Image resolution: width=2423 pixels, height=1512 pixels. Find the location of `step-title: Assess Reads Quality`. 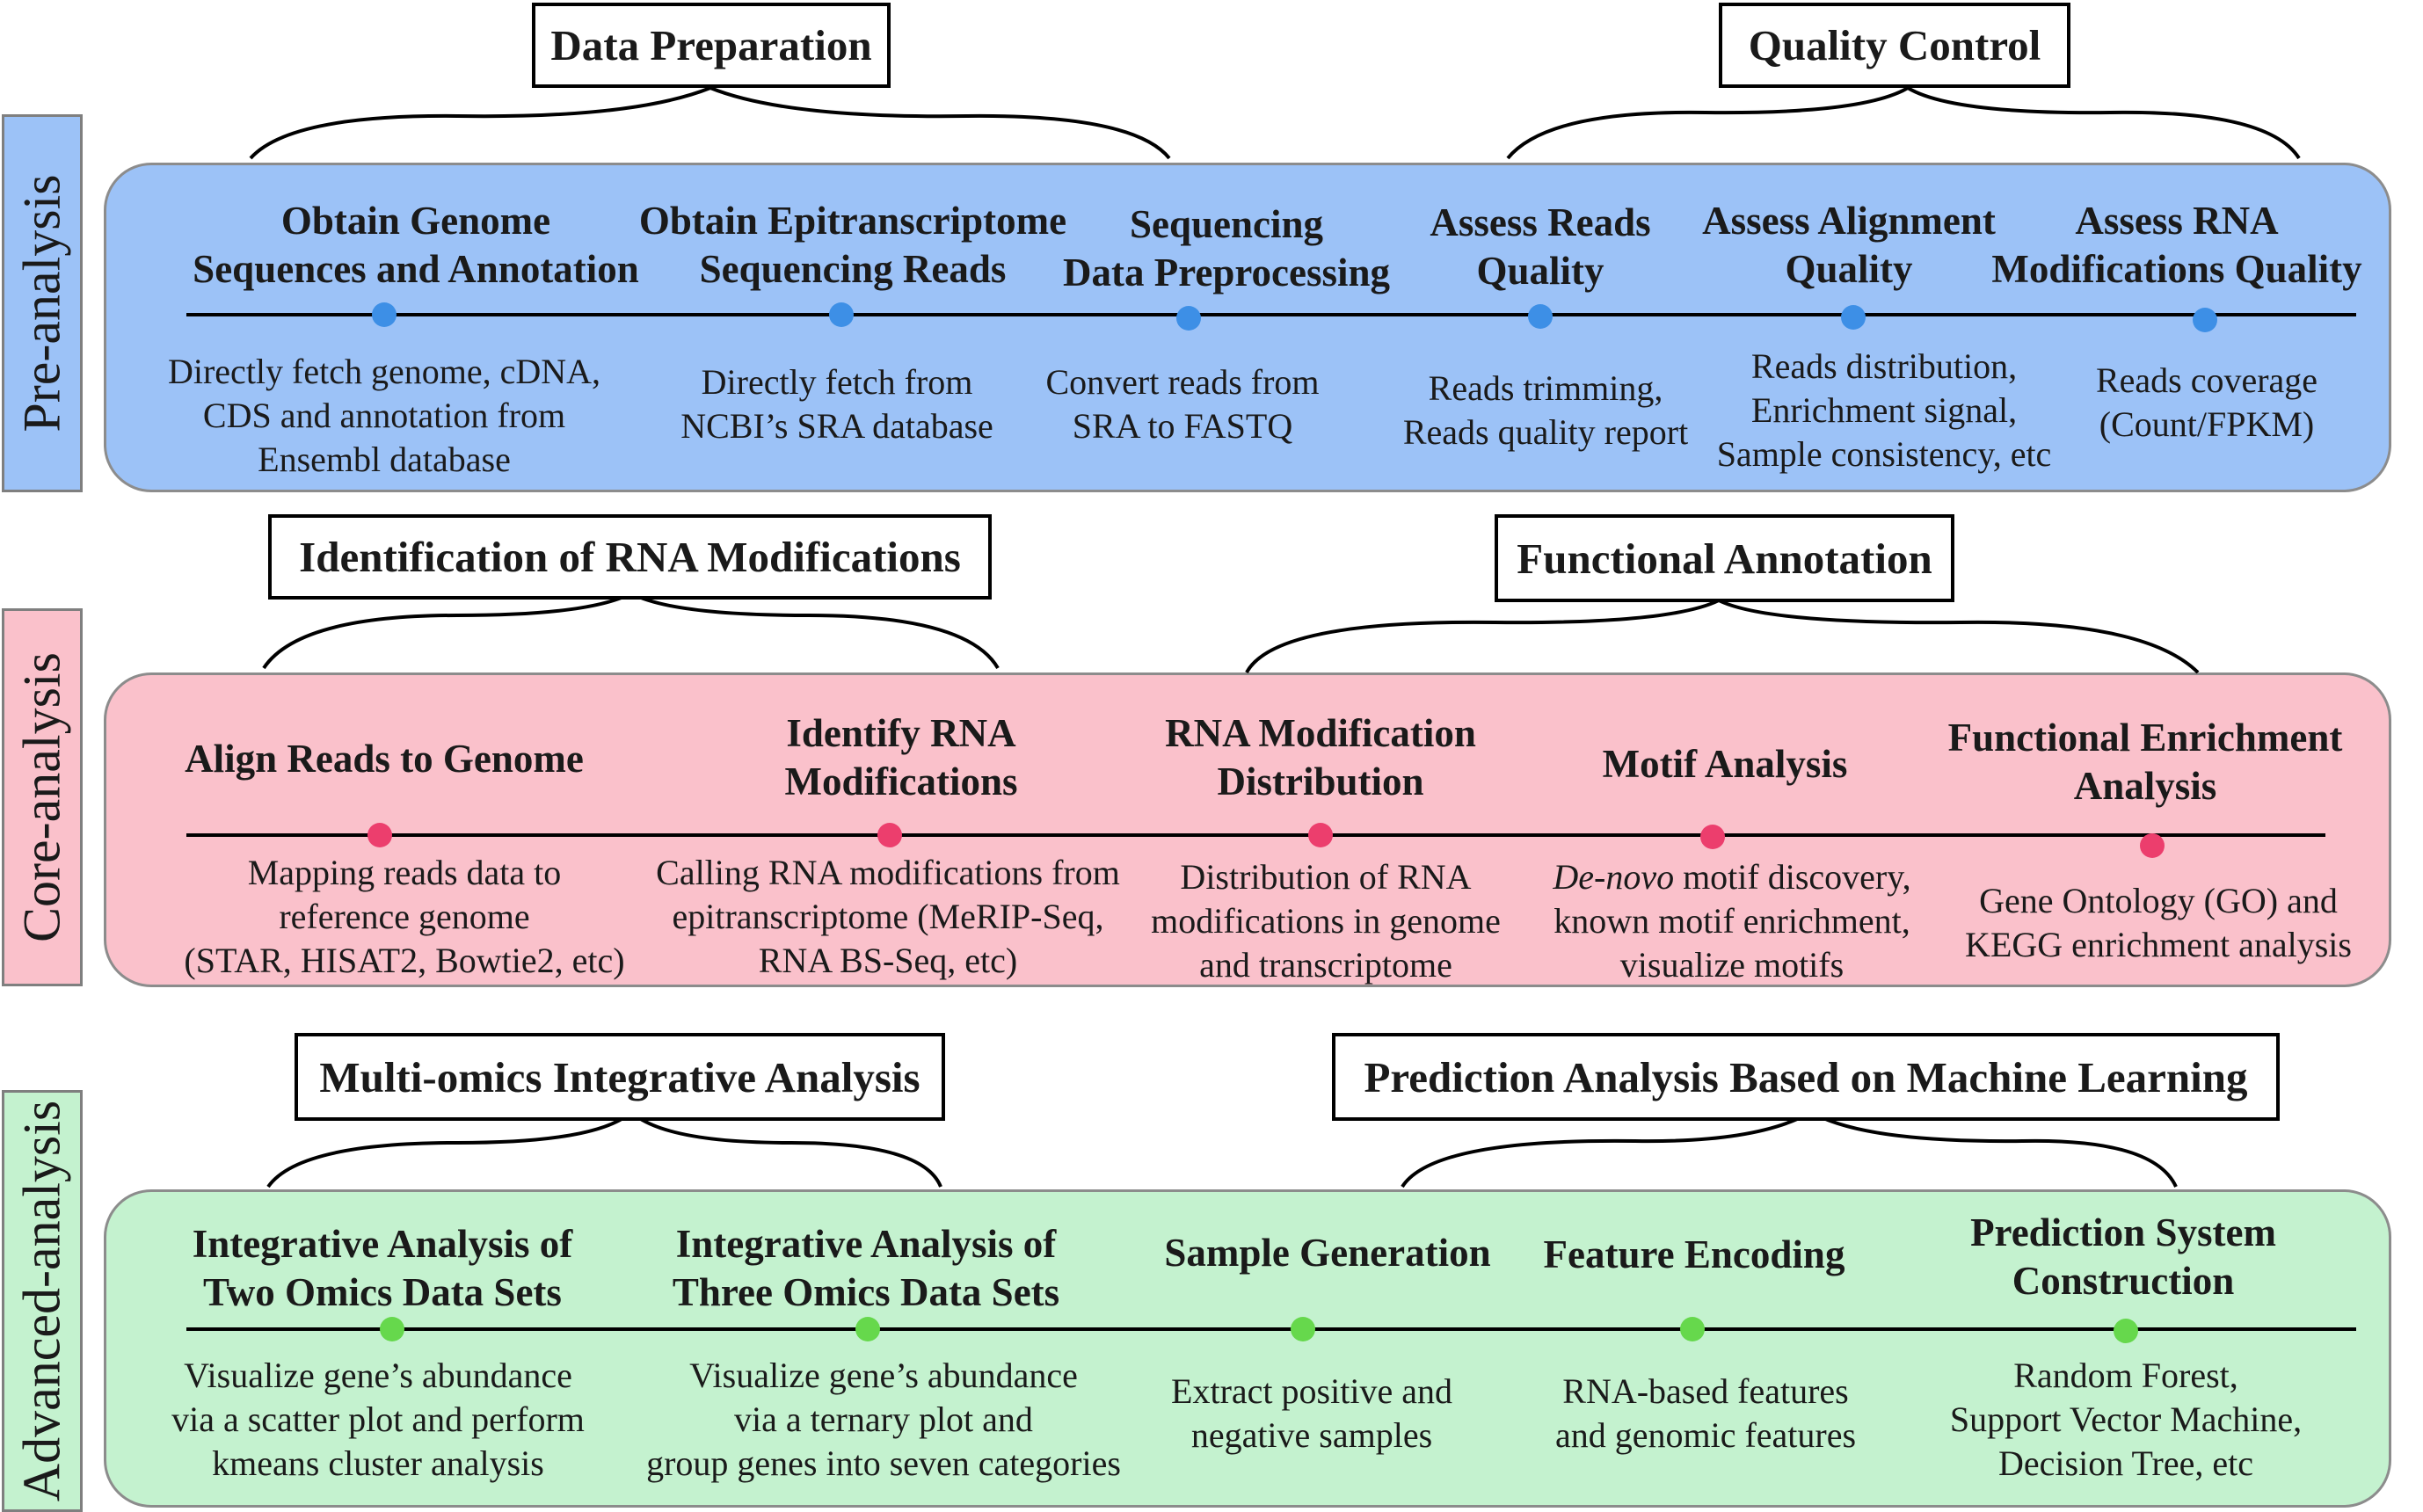

step-title: Assess Reads Quality is located at coordinates (1540, 246).